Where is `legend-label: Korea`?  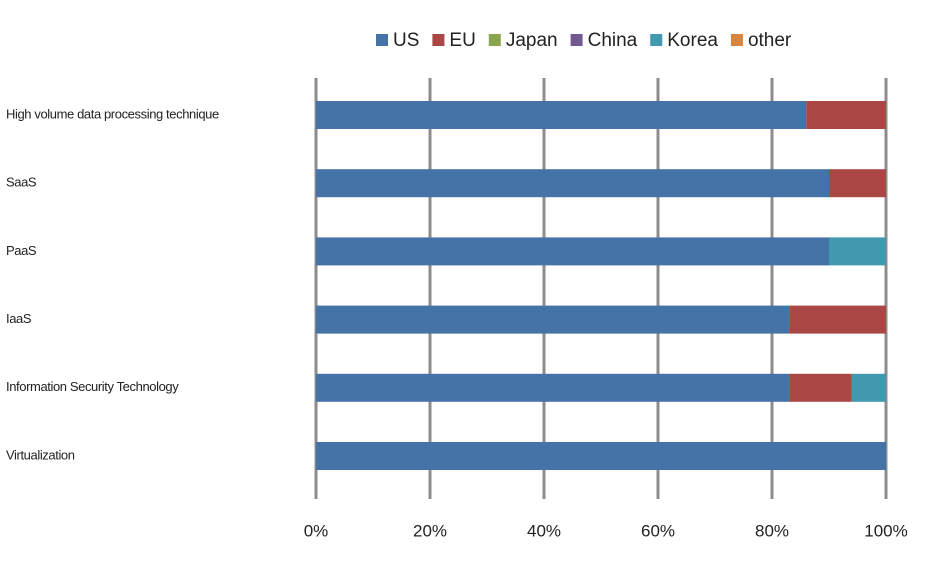 legend-label: Korea is located at coordinates (692, 40).